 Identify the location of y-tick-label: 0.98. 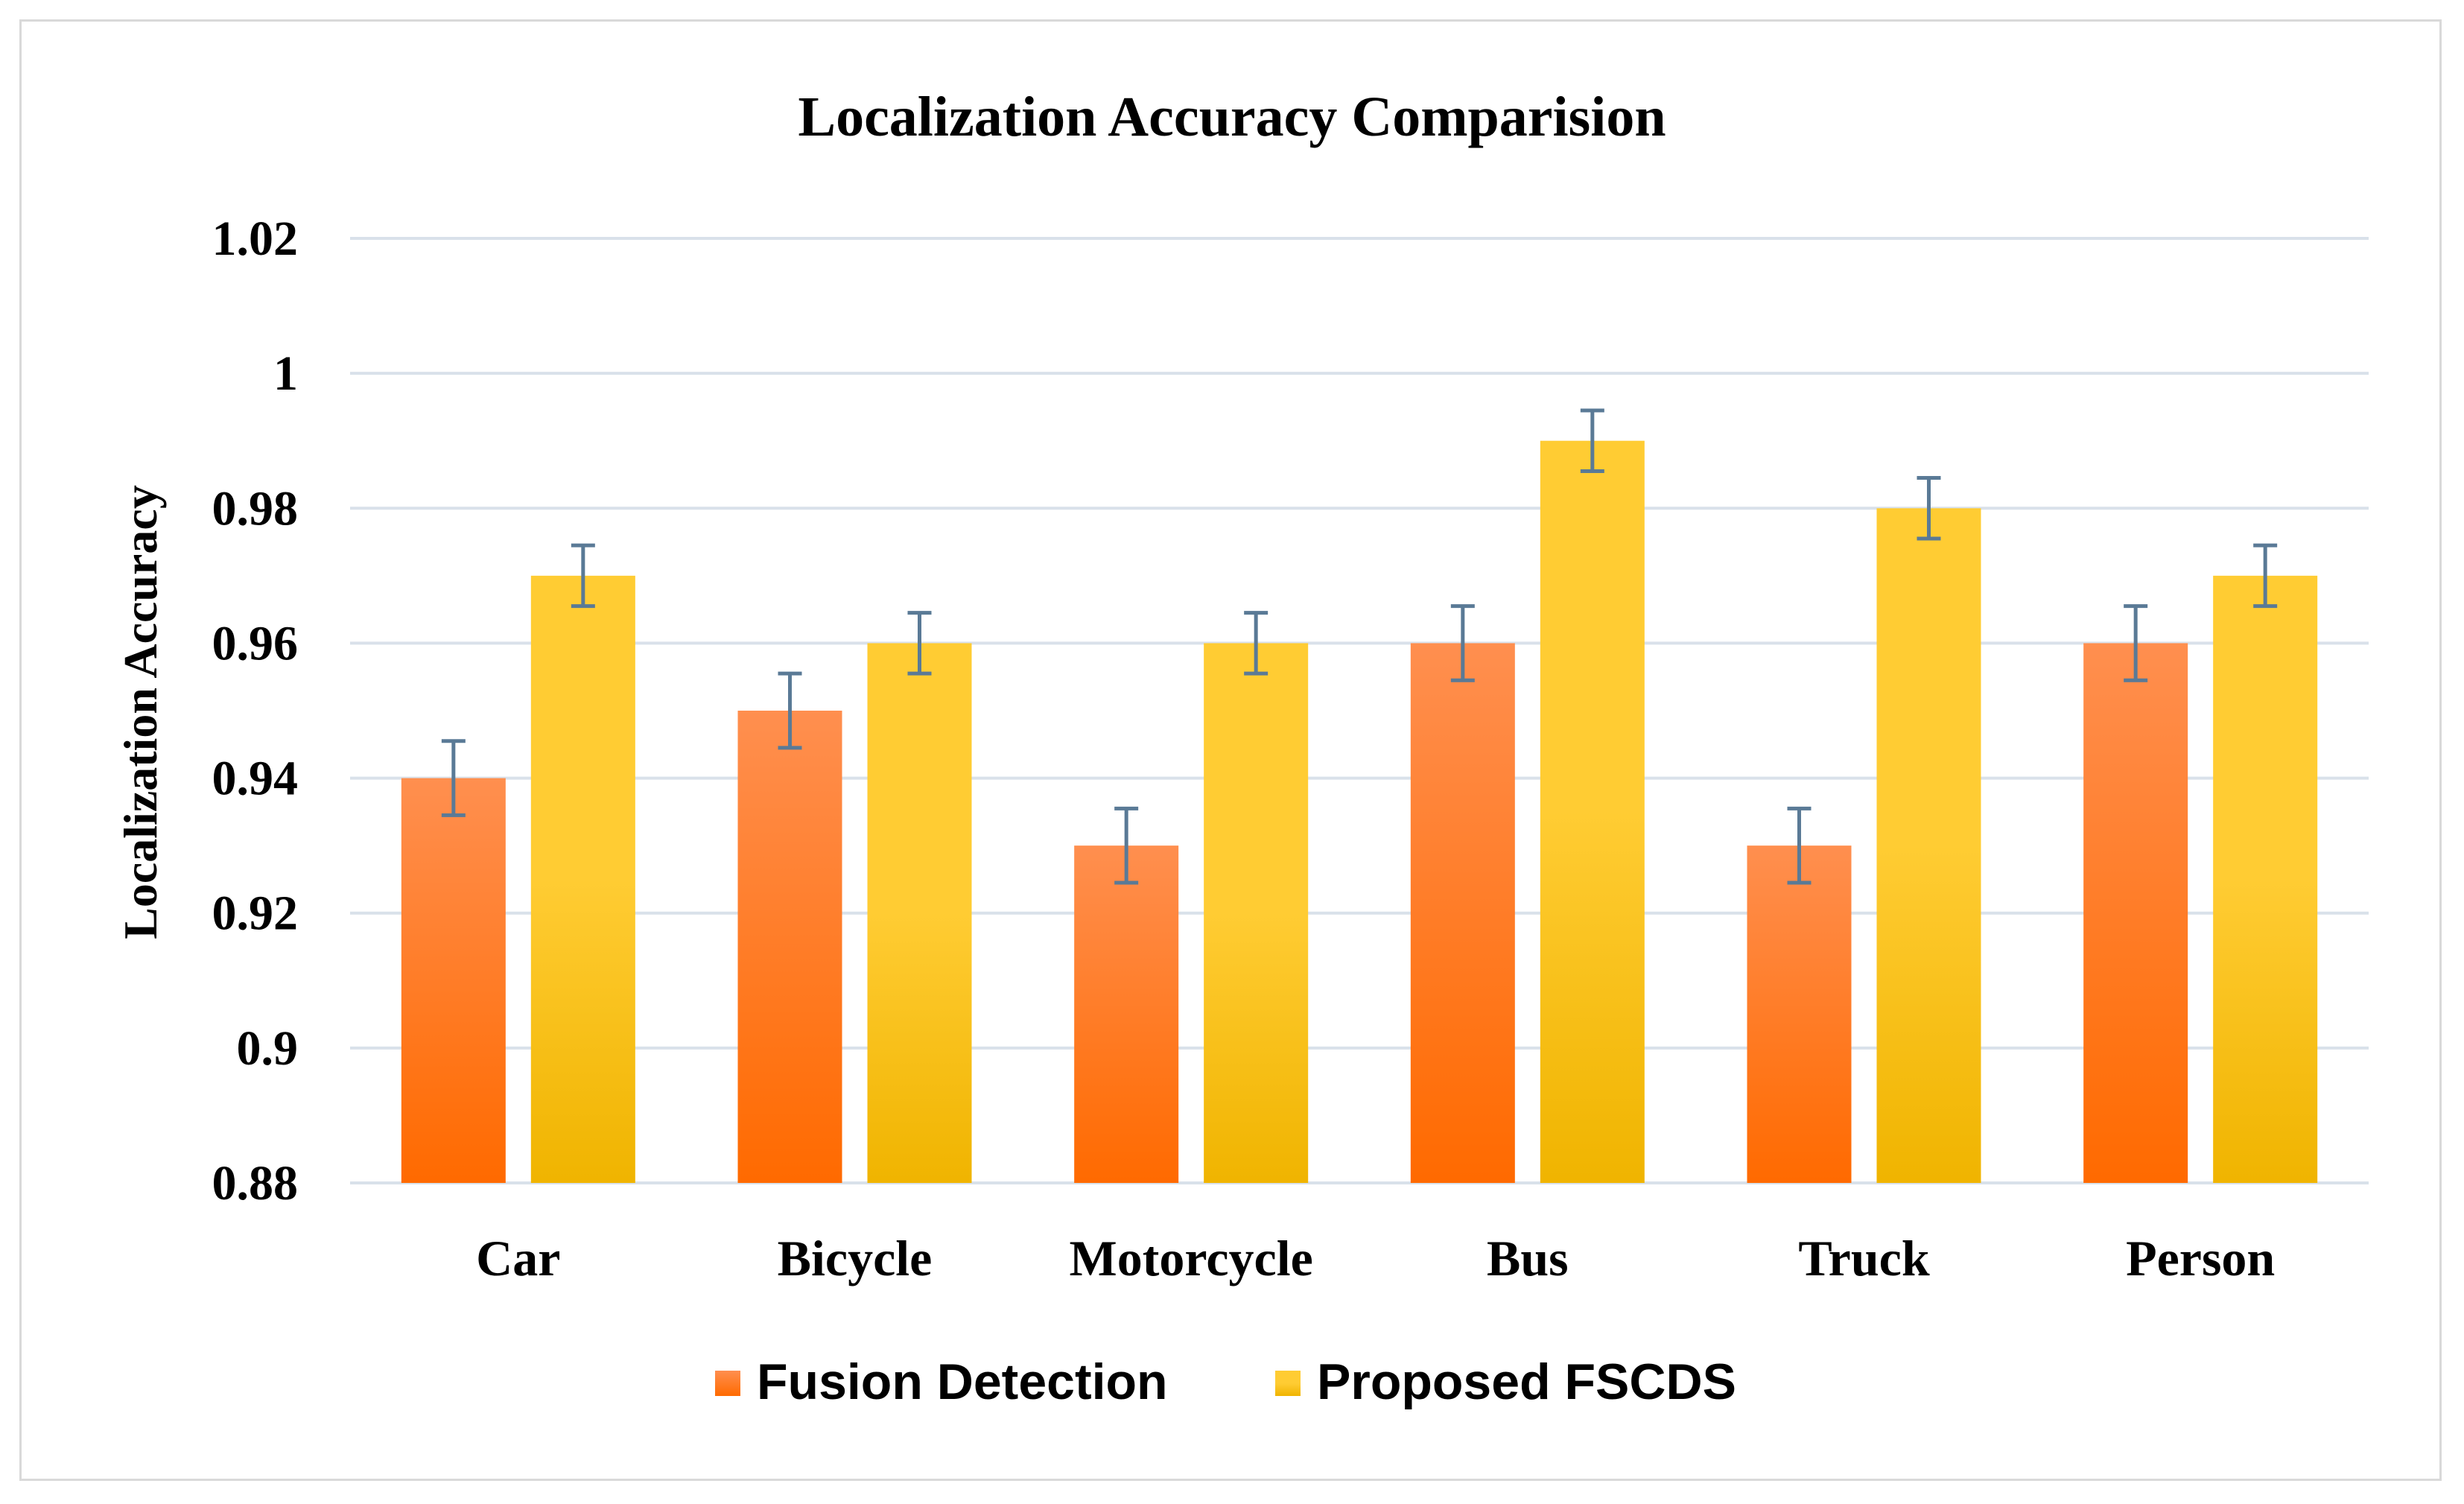
(255, 508).